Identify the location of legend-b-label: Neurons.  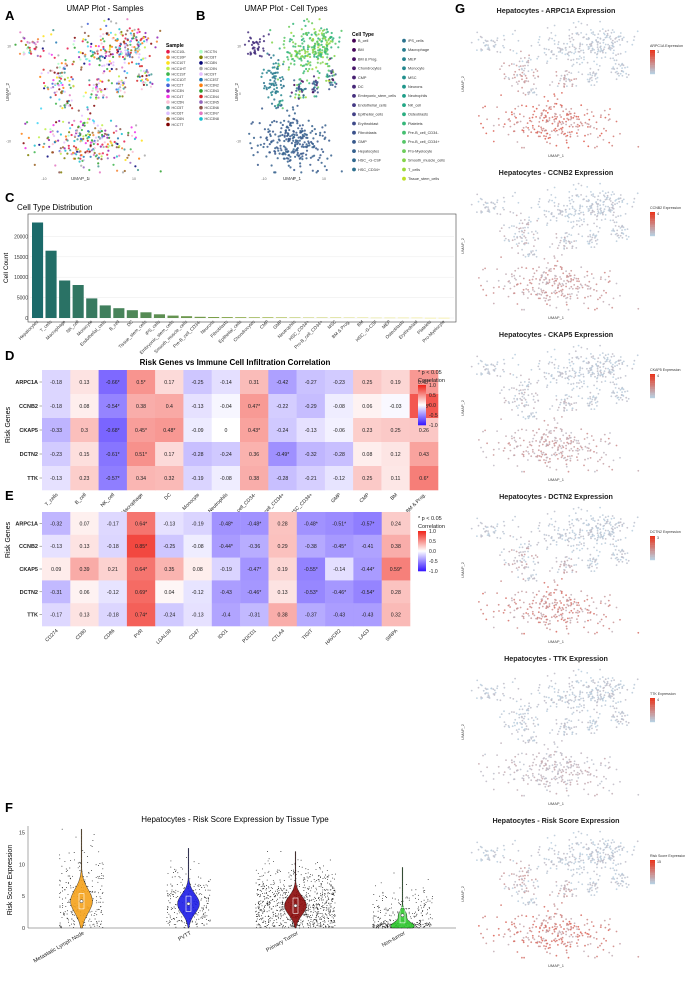
(415, 87).